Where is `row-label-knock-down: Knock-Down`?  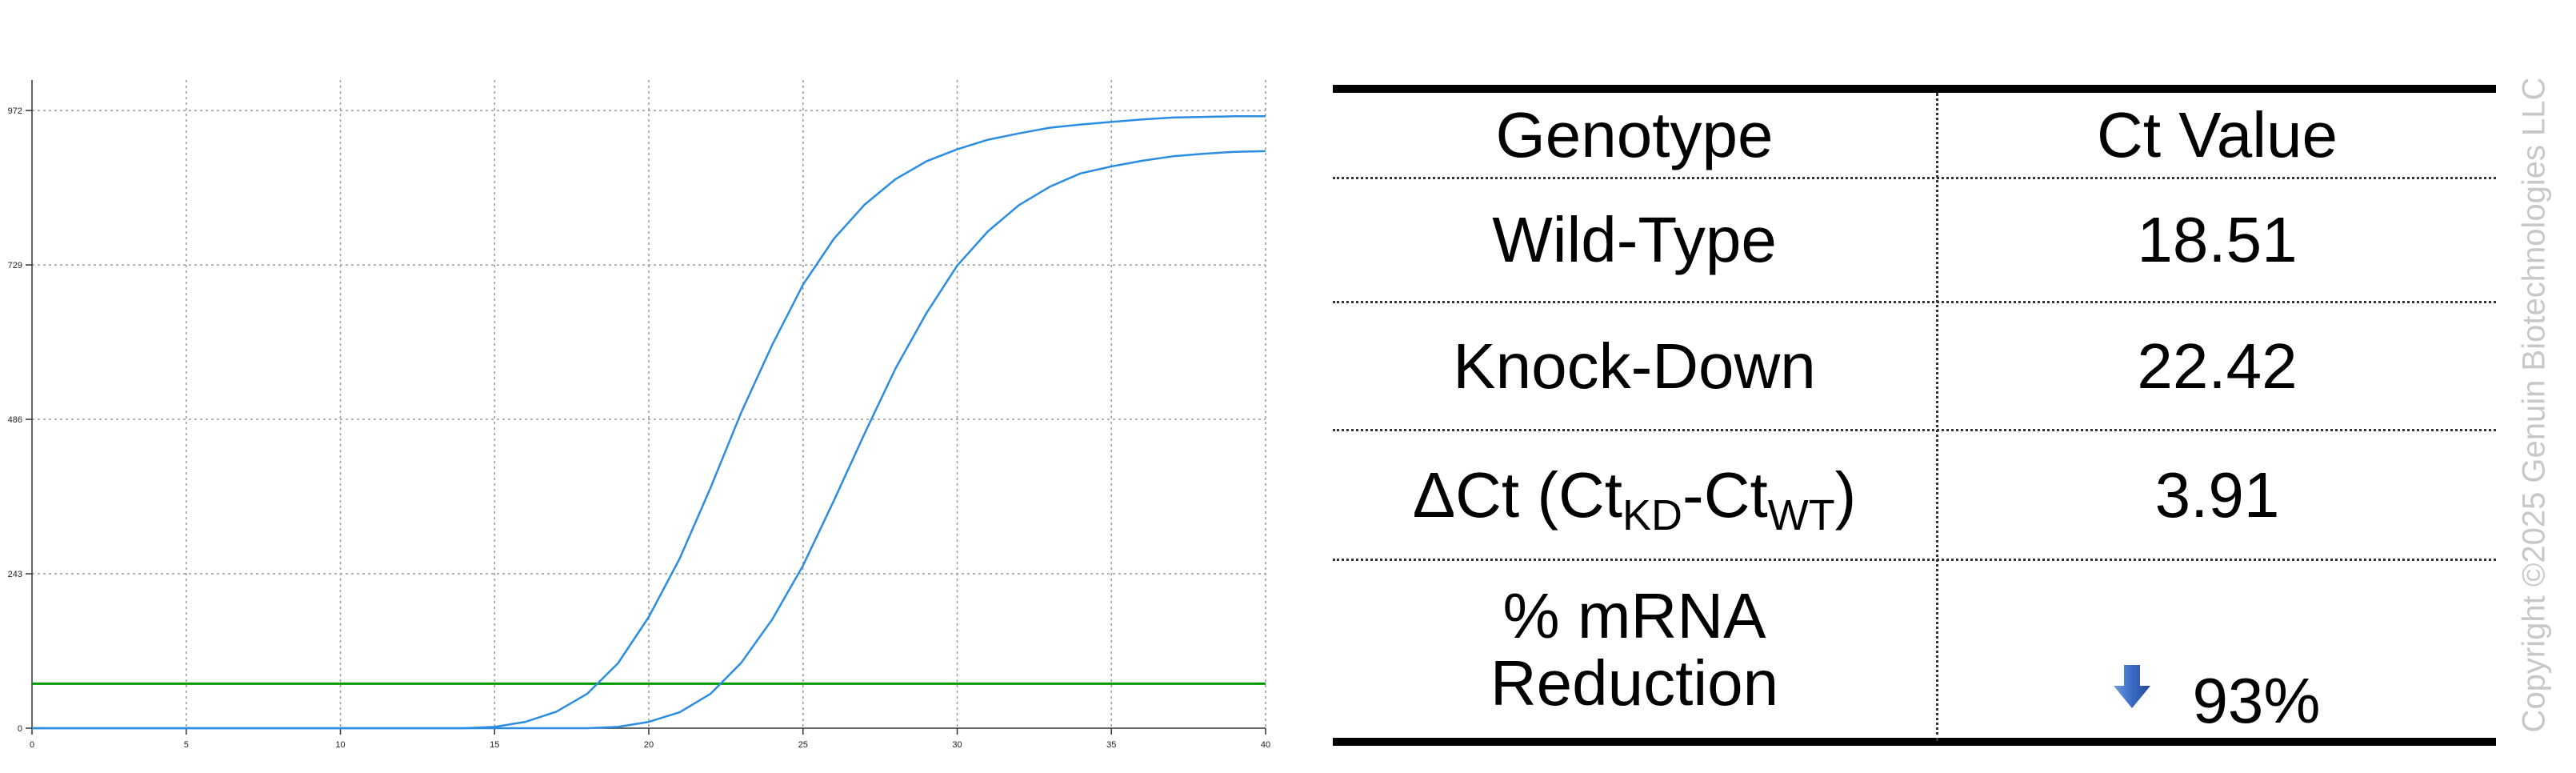
row-label-knock-down: Knock-Down is located at coordinates (1634, 366).